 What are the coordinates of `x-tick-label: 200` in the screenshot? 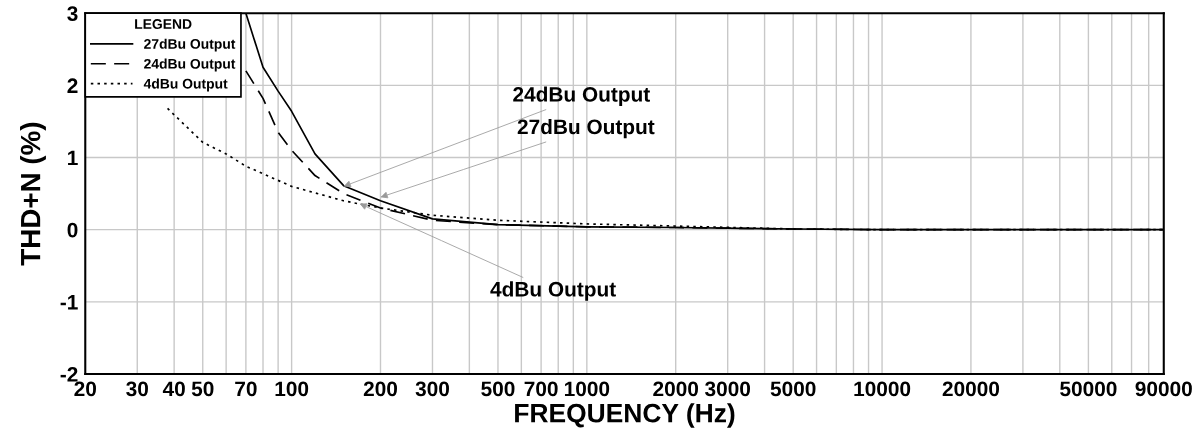 It's located at (380, 389).